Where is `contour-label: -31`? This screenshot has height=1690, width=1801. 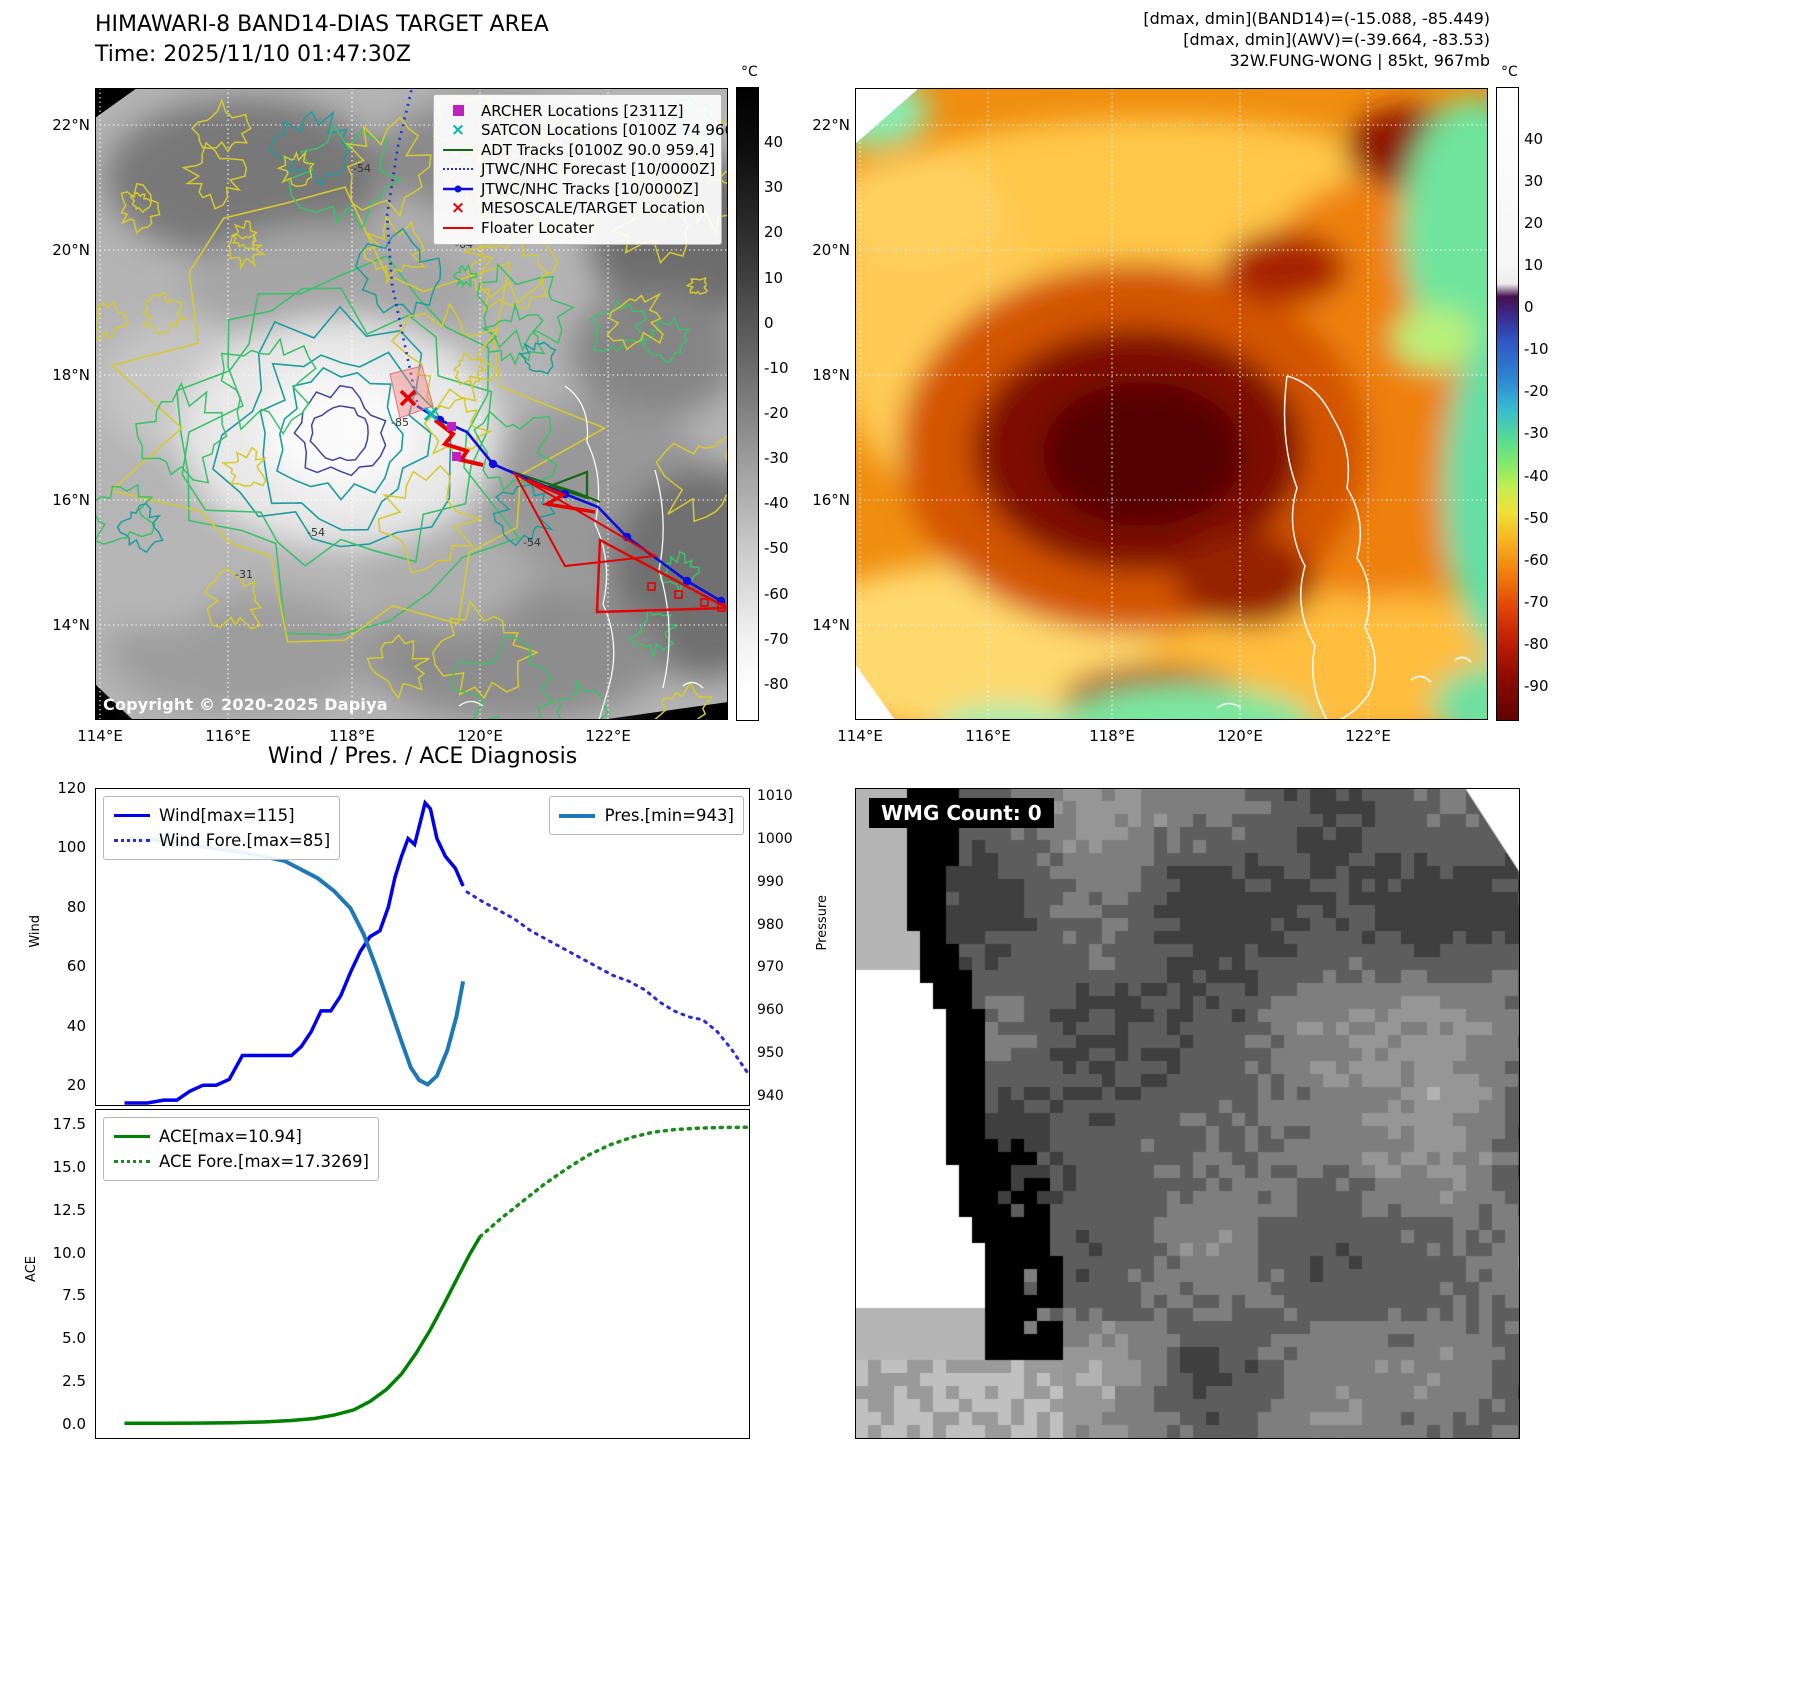
contour-label: -31 is located at coordinates (244, 574).